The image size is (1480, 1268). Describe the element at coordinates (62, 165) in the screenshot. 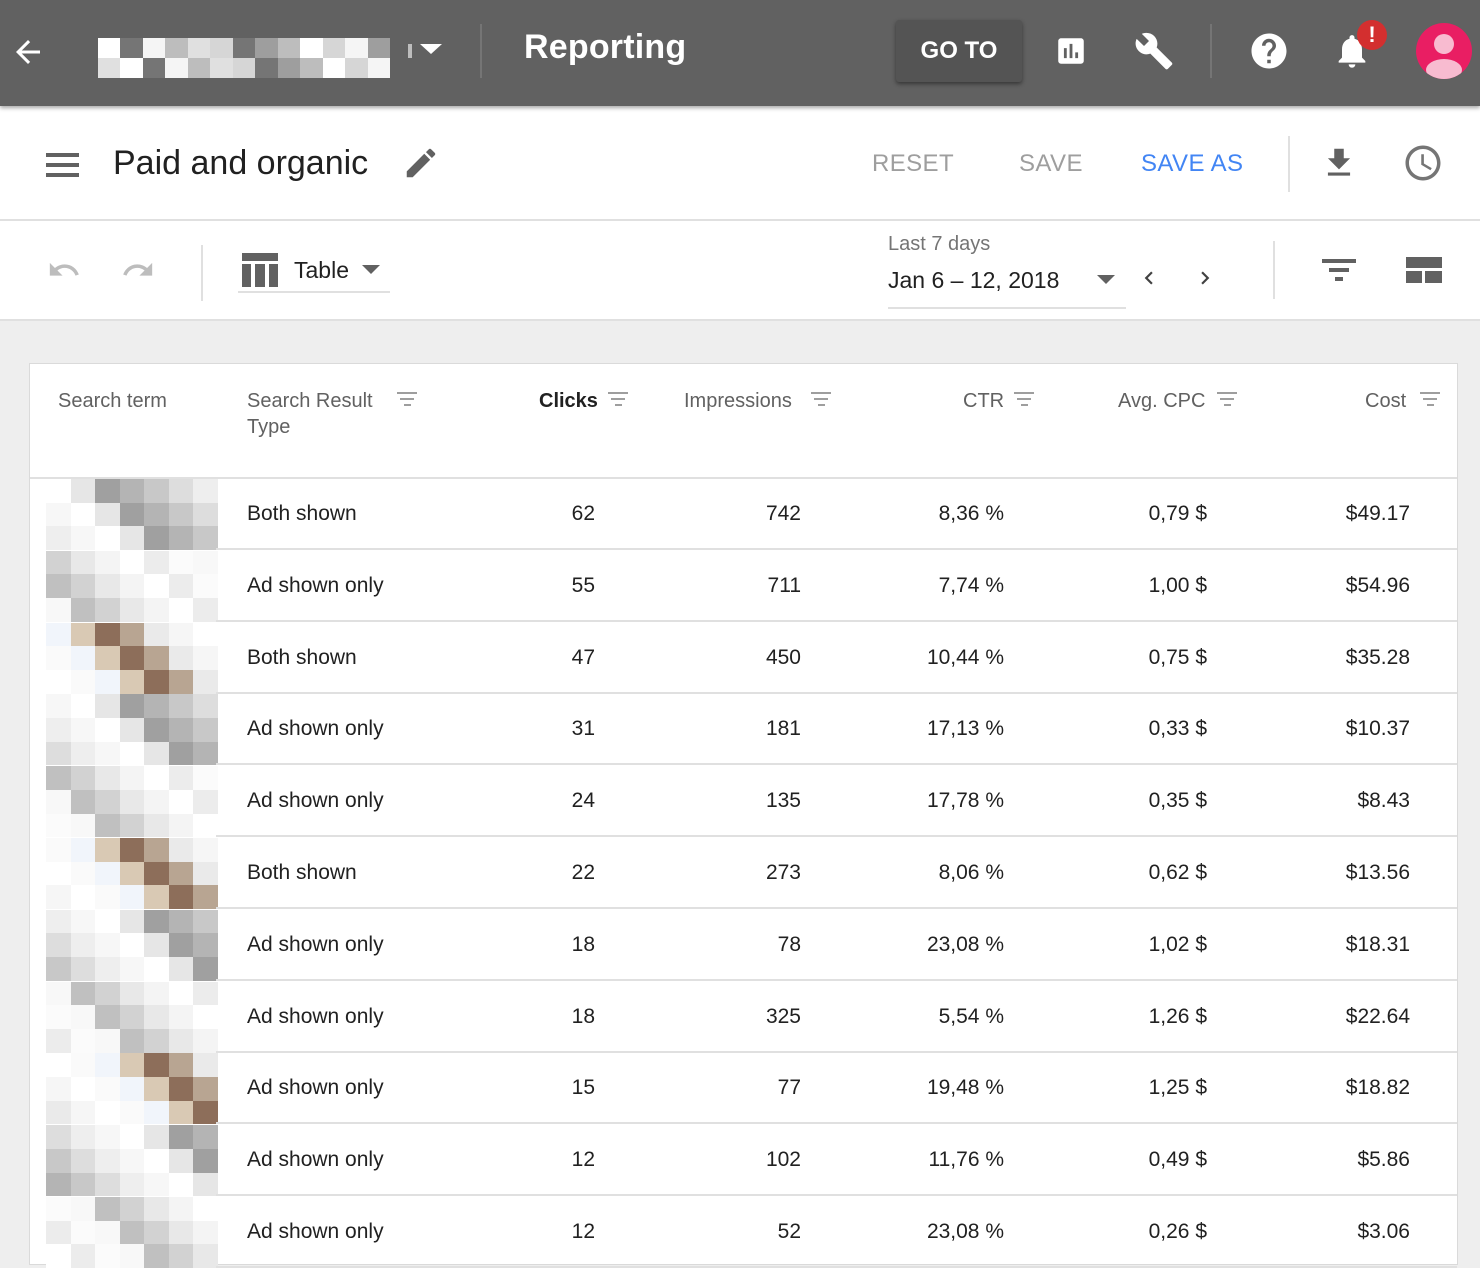

I see `menu-icon` at that location.